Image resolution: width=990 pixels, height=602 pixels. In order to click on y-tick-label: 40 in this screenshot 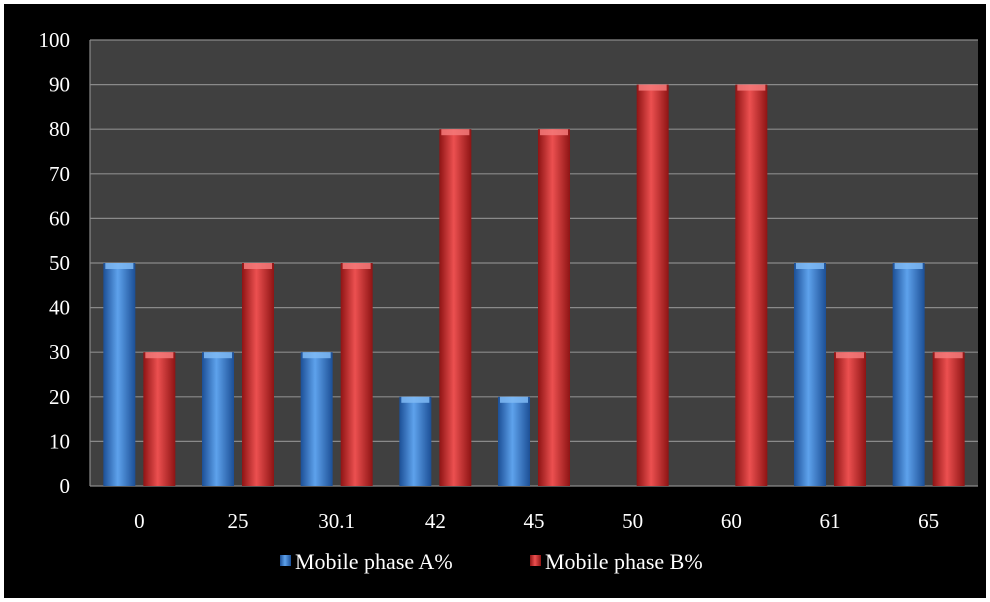, I will do `click(59, 308)`.